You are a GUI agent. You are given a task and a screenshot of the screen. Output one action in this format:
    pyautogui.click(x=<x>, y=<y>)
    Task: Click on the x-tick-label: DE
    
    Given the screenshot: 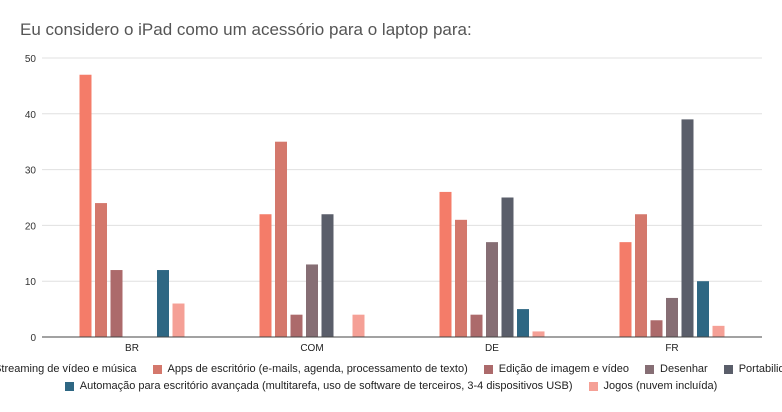 What is the action you would take?
    pyautogui.click(x=492, y=348)
    